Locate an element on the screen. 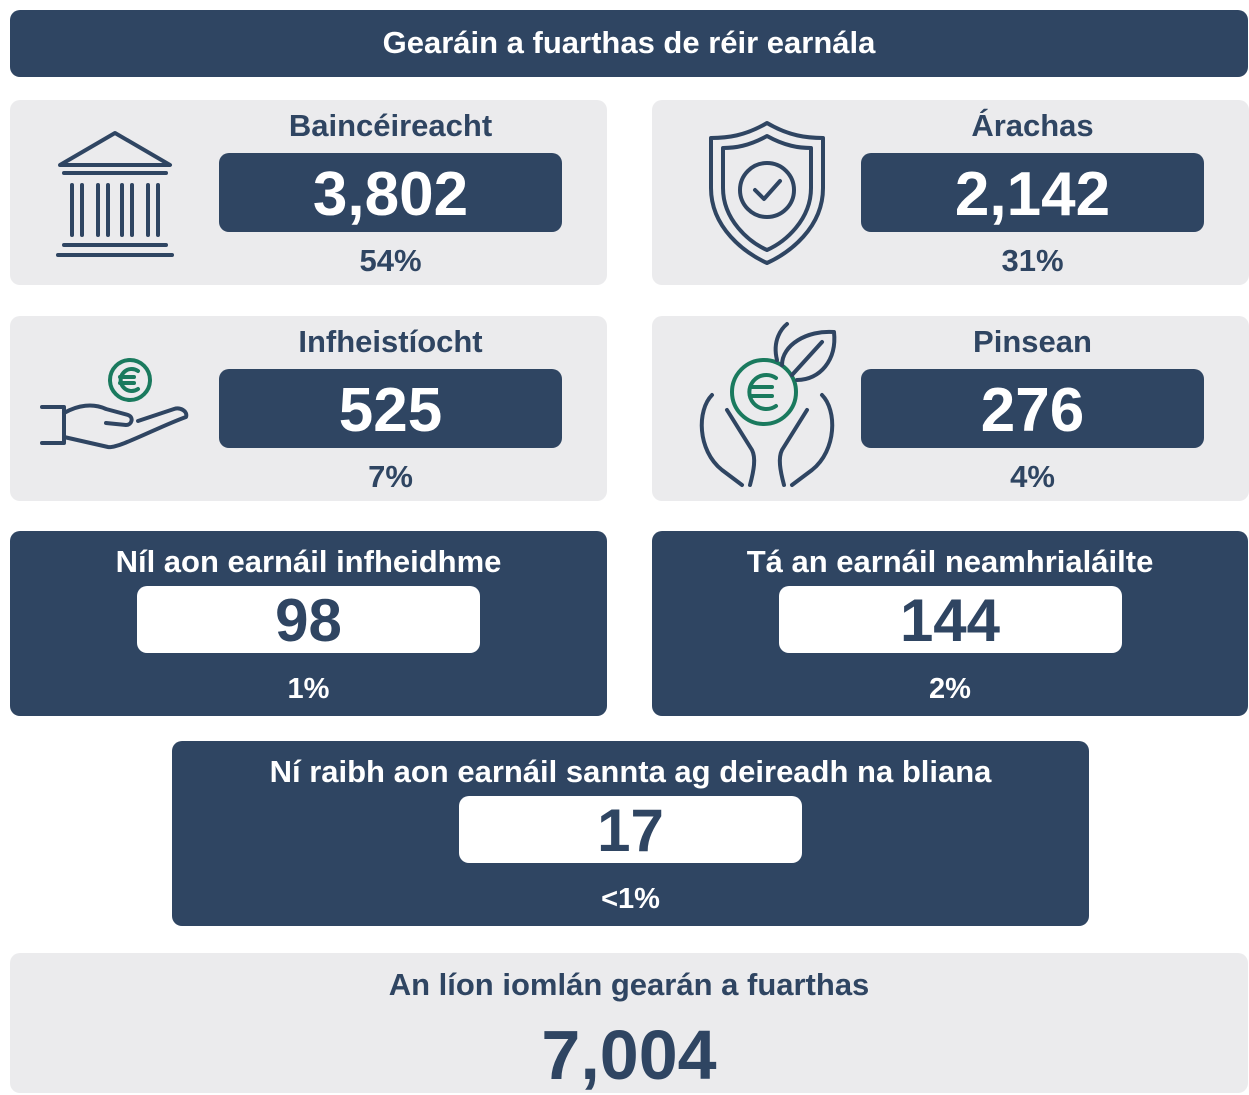 The image size is (1249, 1095). count-box: 525 is located at coordinates (390, 408).